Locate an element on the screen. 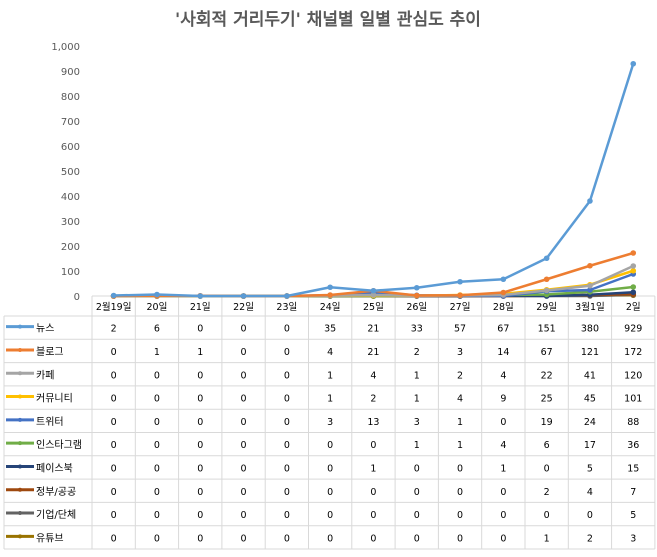 The width and height of the screenshot is (657, 557). data-label: 9 is located at coordinates (503, 399).